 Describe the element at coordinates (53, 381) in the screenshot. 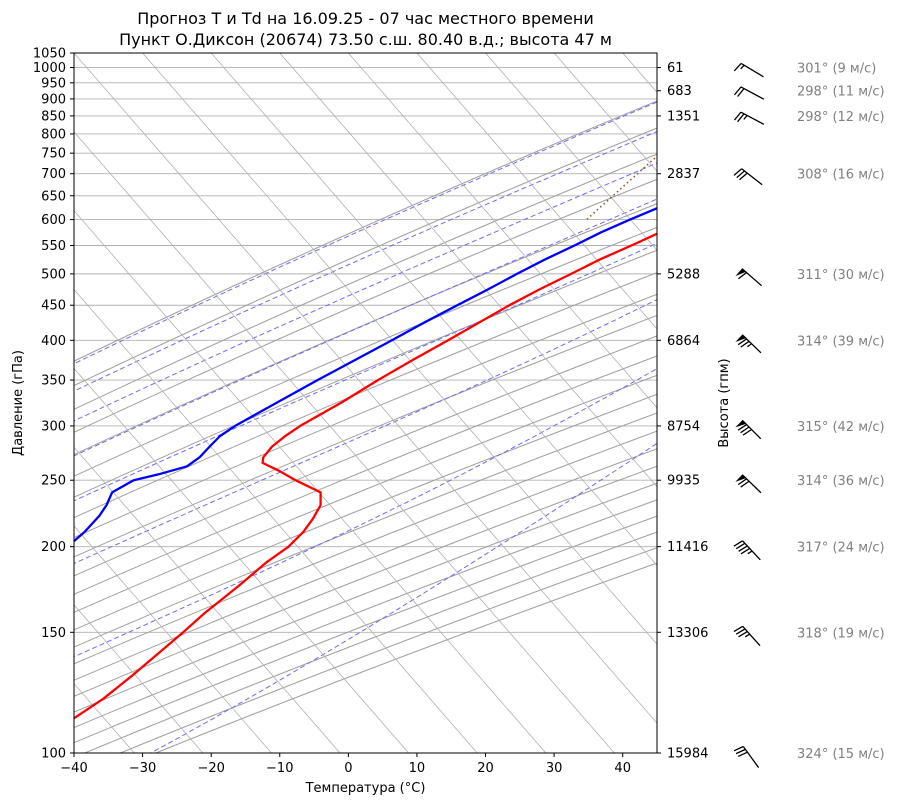

I see `y-tick-label: 350` at that location.